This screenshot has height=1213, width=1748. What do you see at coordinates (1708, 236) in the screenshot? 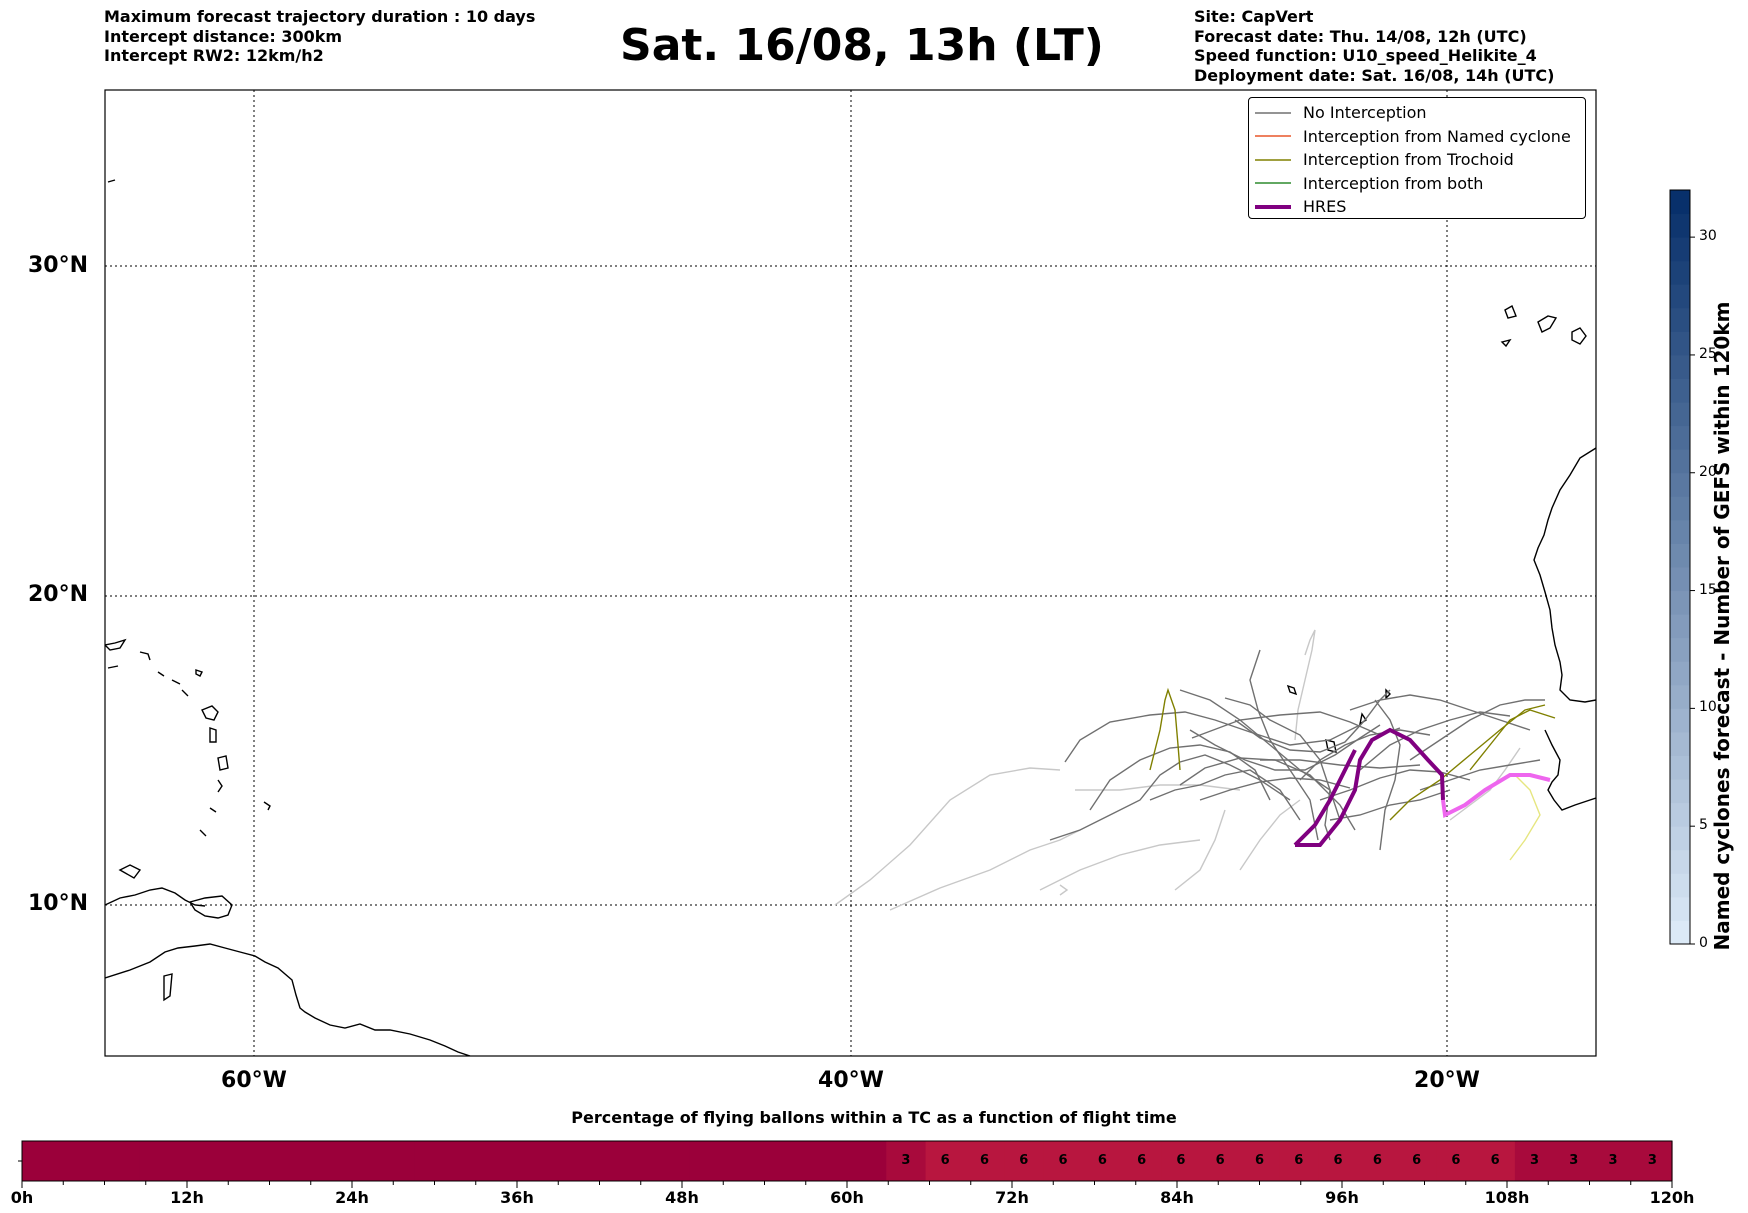
I see `colorbar-tick-label: 30` at bounding box center [1708, 236].